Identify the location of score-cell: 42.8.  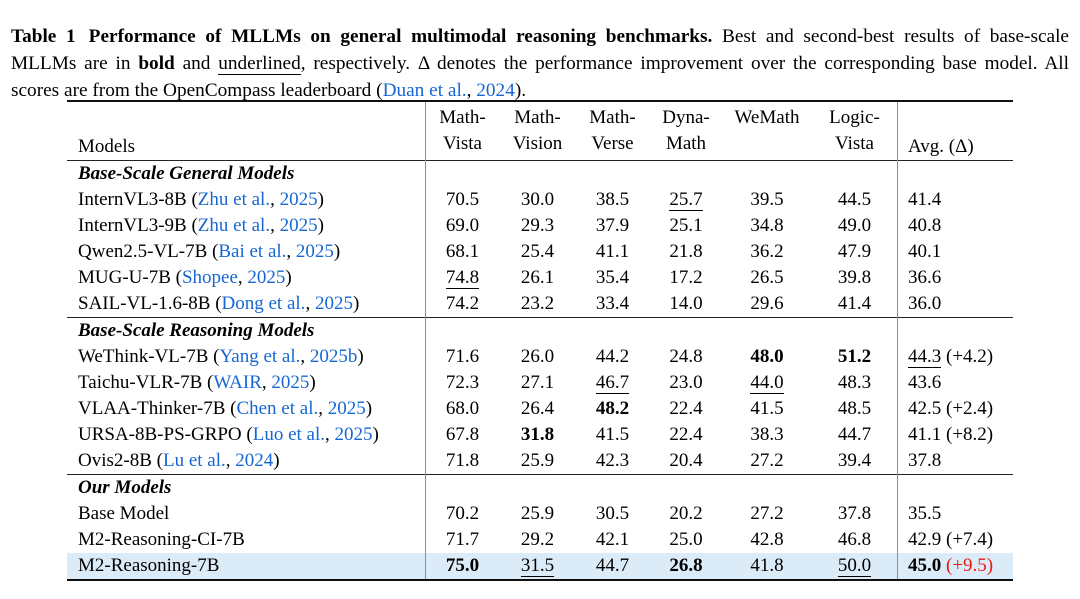
(767, 540).